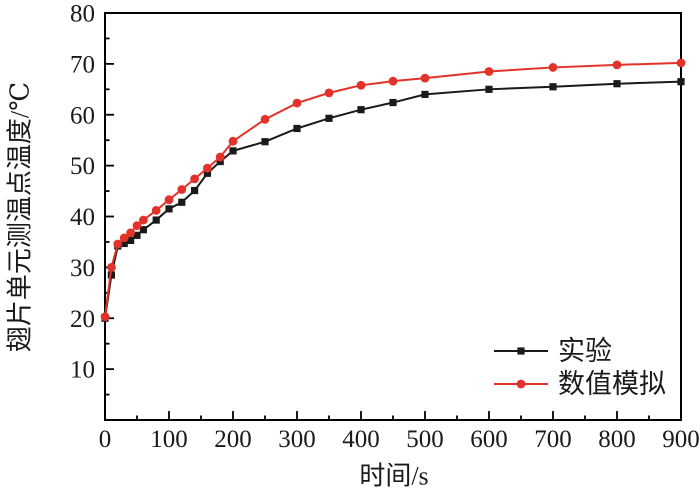 This screenshot has height=492, width=700. Describe the element at coordinates (617, 439) in the screenshot. I see `x-tick-label: 800` at that location.